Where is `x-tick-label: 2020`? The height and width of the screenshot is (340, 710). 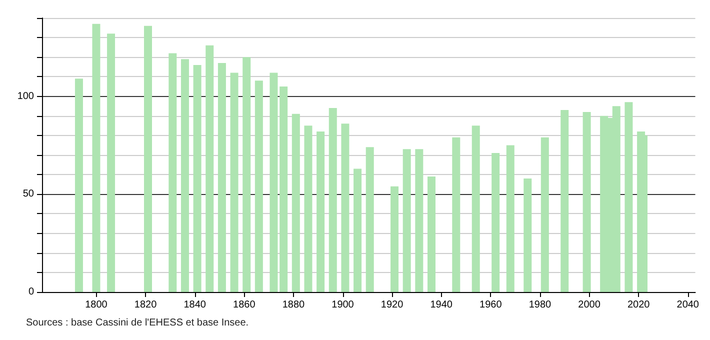 x-tick-label: 2020 is located at coordinates (638, 305).